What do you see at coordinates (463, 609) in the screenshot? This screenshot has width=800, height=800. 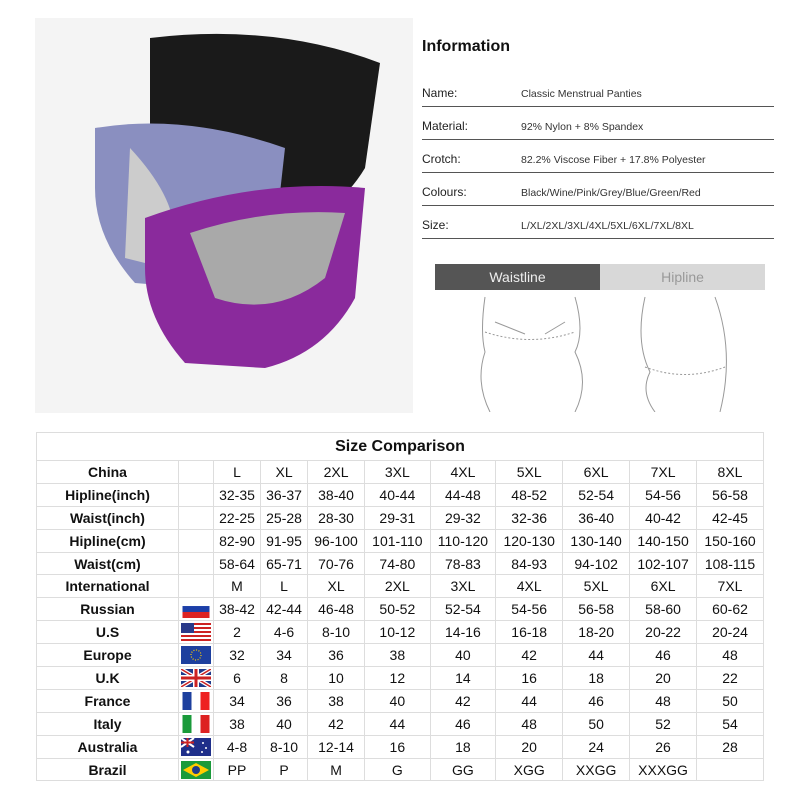 I see `size-cell: 52-54` at bounding box center [463, 609].